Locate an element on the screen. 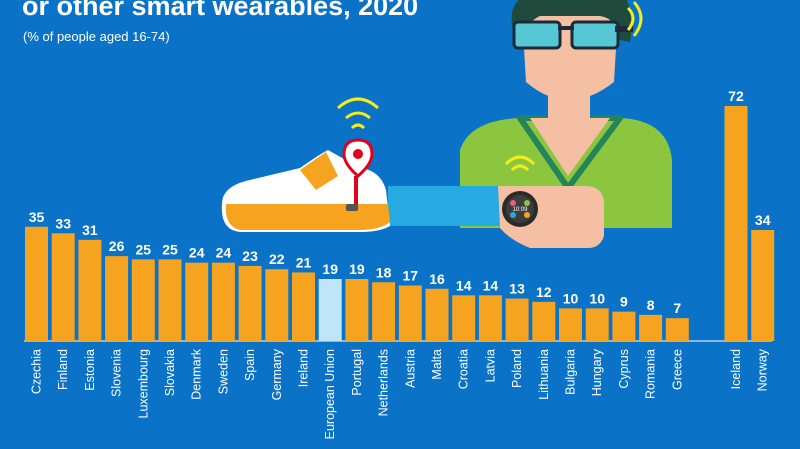  data-label: 22 is located at coordinates (277, 259).